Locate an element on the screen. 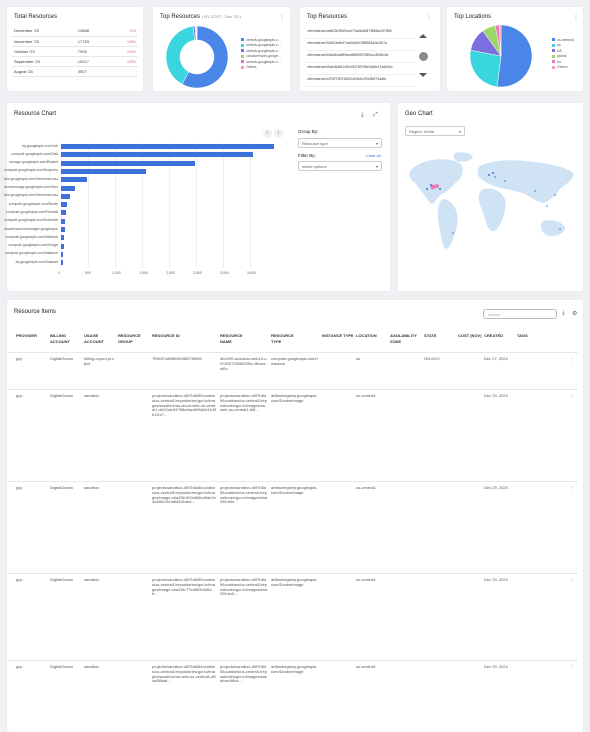 This screenshot has width=590, height=732. top-locations-pie is located at coordinates (501, 56).